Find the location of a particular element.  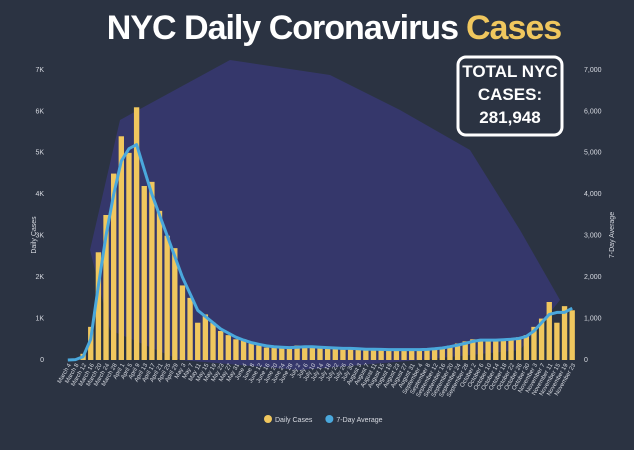

y-tick-label: 1K is located at coordinates (39, 318).